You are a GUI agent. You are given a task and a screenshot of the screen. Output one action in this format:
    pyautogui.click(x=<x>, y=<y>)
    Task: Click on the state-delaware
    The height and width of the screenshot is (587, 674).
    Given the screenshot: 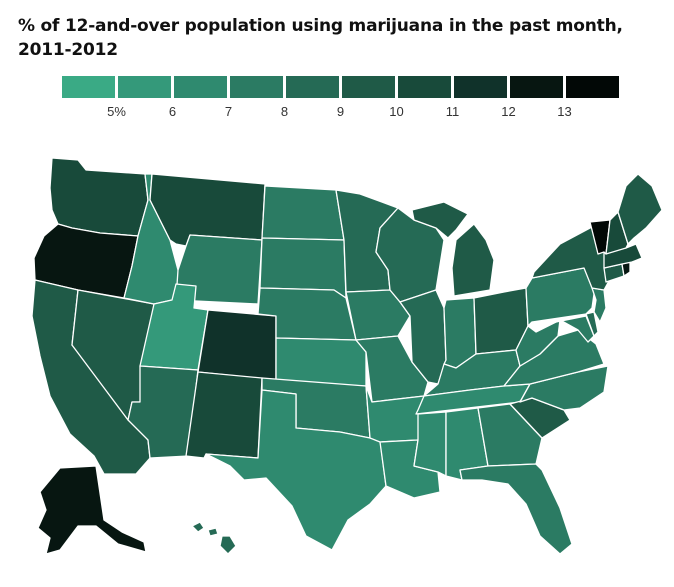 What is the action you would take?
    pyautogui.click(x=592, y=324)
    